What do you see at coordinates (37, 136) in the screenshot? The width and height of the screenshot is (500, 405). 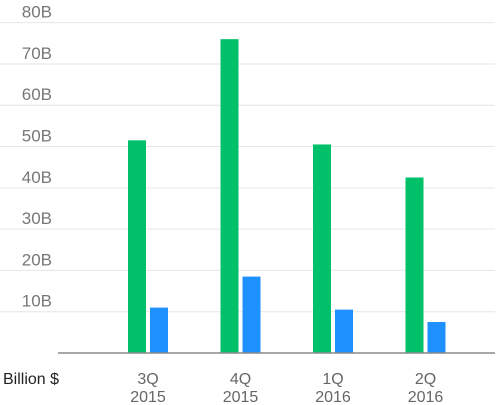 I see `y-tick-label: 50B` at bounding box center [37, 136].